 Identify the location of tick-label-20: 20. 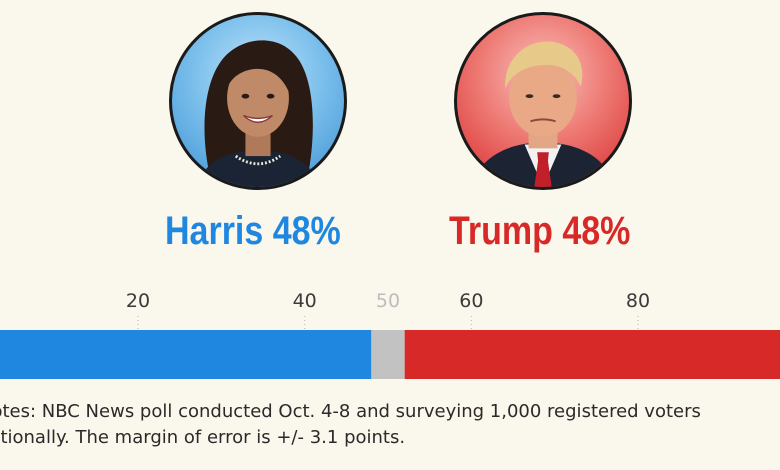
(138, 301).